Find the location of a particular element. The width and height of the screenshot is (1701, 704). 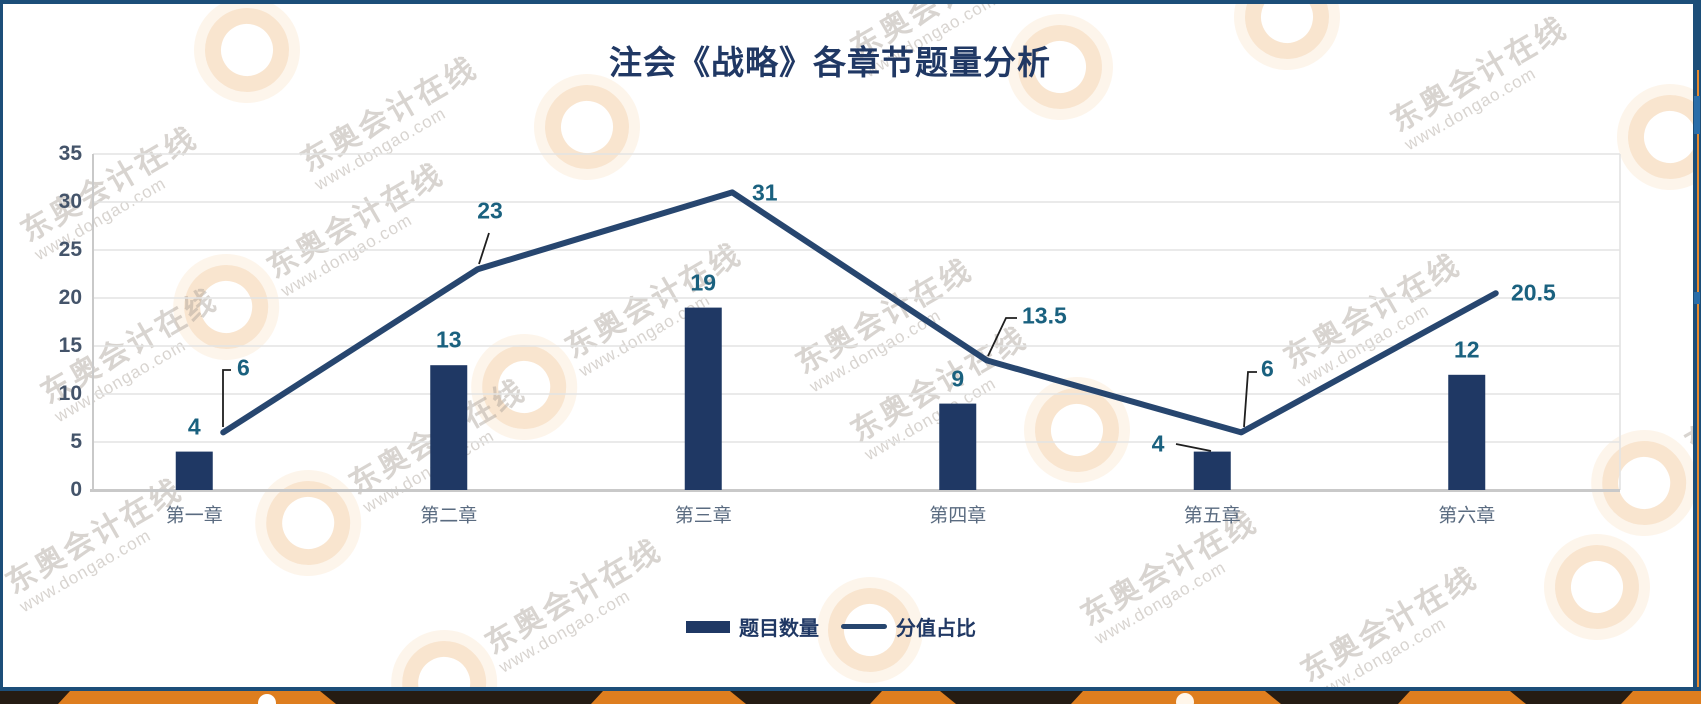

bar-第一章 is located at coordinates (194, 470).